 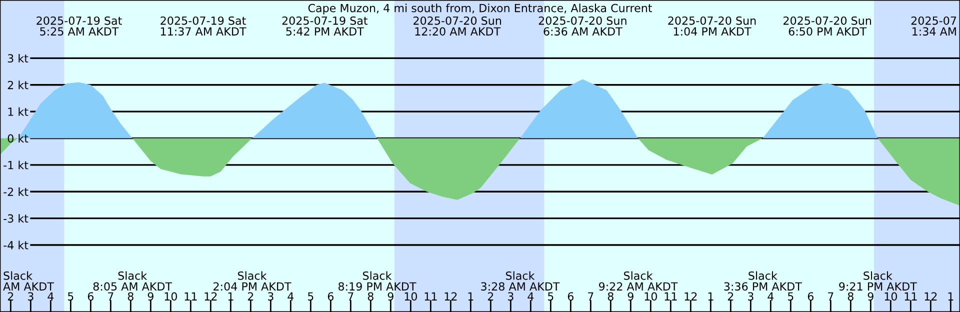 What do you see at coordinates (638, 281) in the screenshot?
I see `annotation: Slack 9:22 AM AKDT` at bounding box center [638, 281].